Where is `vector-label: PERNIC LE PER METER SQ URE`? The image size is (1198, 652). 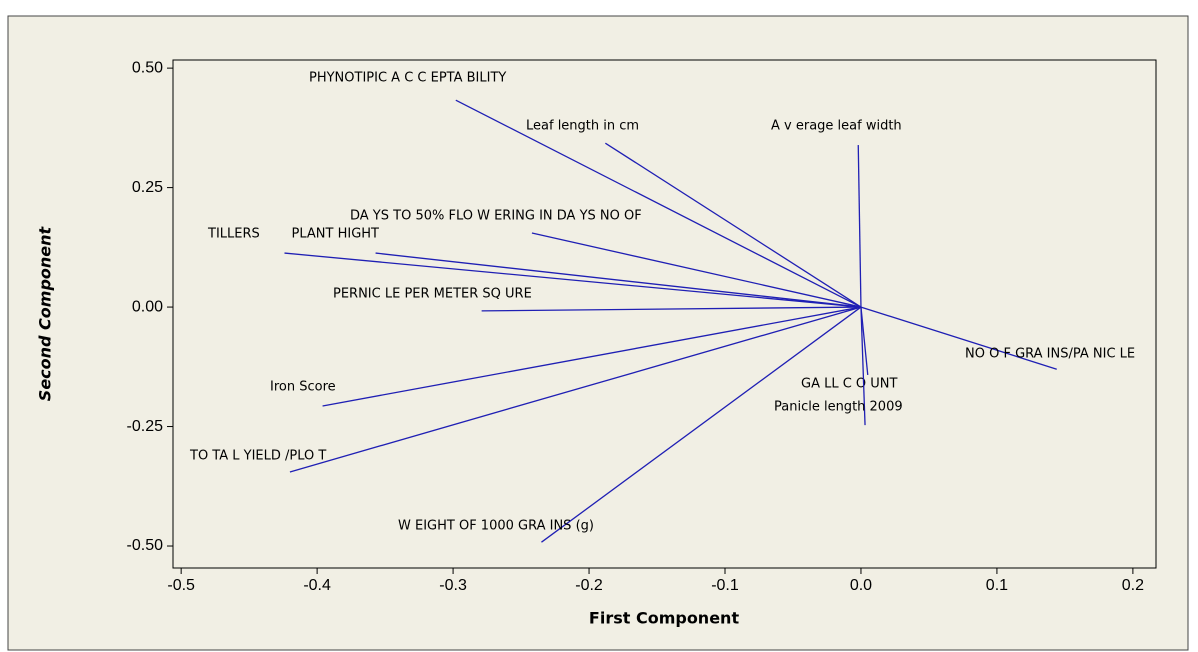
vector-label: PERNIC LE PER METER SQ URE is located at coordinates (432, 294).